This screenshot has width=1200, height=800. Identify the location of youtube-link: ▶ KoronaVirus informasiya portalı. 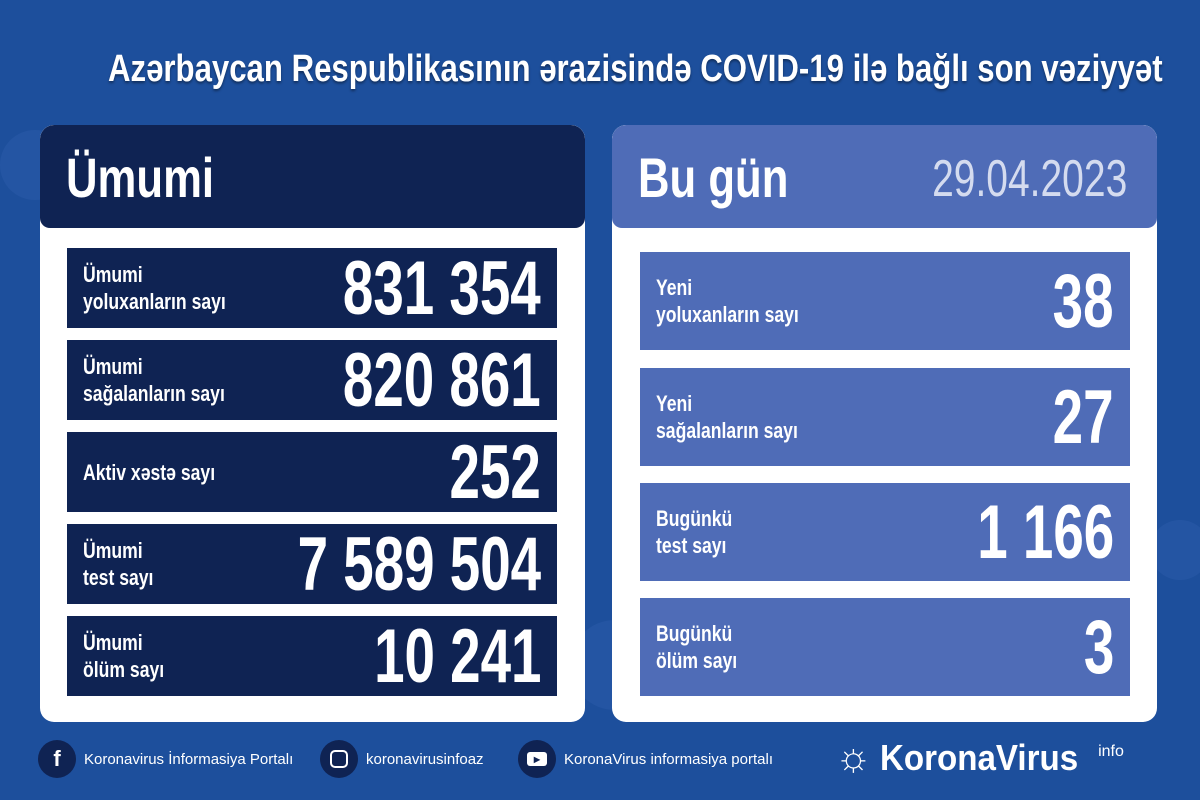
(645, 759).